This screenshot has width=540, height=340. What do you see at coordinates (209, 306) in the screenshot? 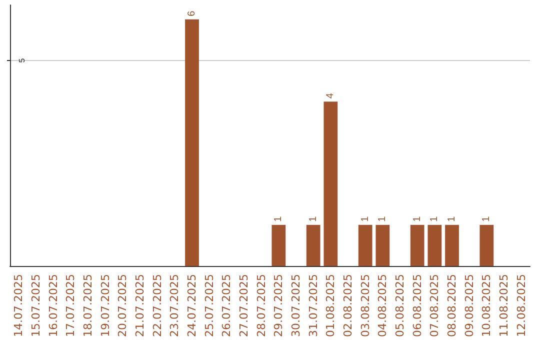
I see `x-tick-label: 25.07.2025` at bounding box center [209, 306].